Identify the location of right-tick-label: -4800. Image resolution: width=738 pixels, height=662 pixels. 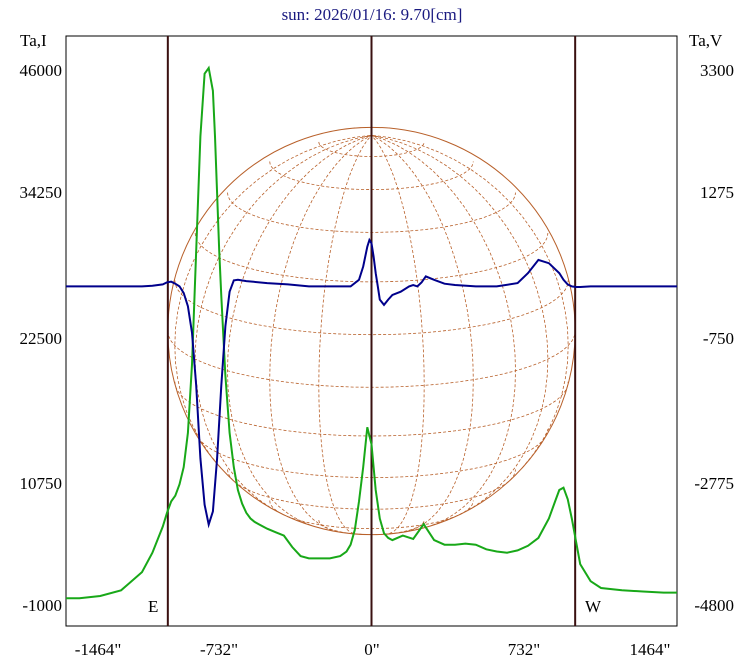
(714, 605).